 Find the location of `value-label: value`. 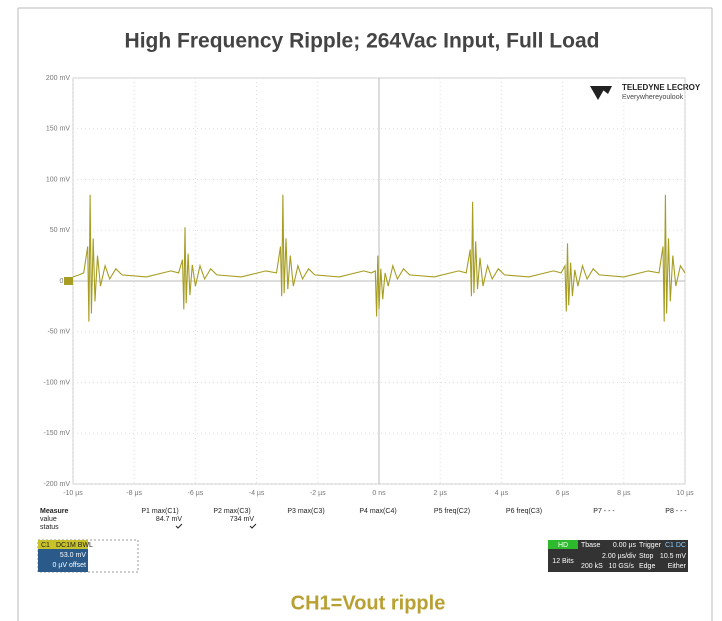

value-label: value is located at coordinates (48, 519).